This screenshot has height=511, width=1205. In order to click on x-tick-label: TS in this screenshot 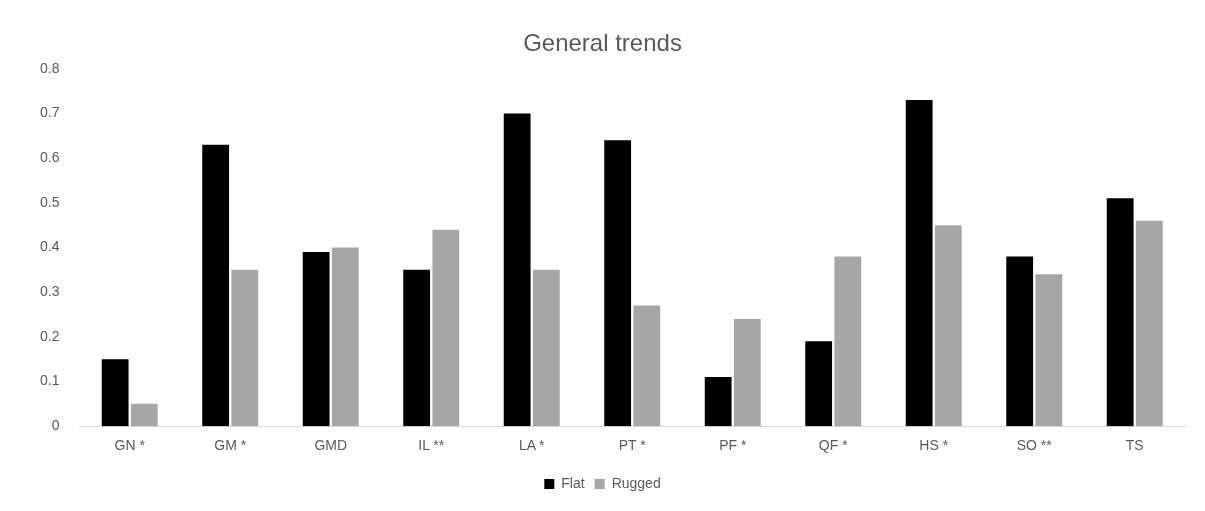, I will do `click(1134, 445)`.